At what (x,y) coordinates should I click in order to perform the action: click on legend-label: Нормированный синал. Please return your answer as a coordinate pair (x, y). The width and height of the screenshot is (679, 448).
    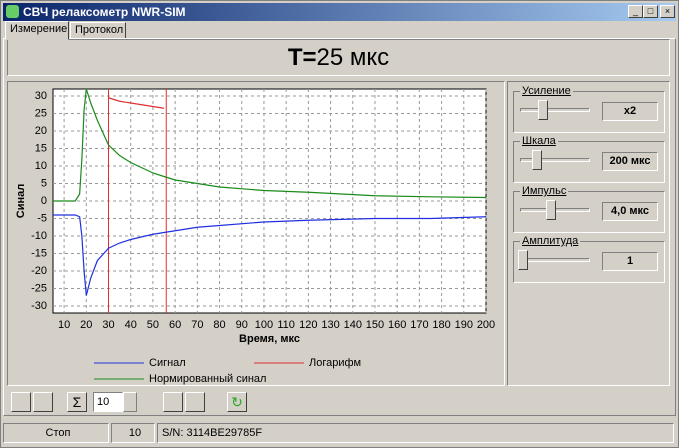
    Looking at the image, I should click on (207, 379).